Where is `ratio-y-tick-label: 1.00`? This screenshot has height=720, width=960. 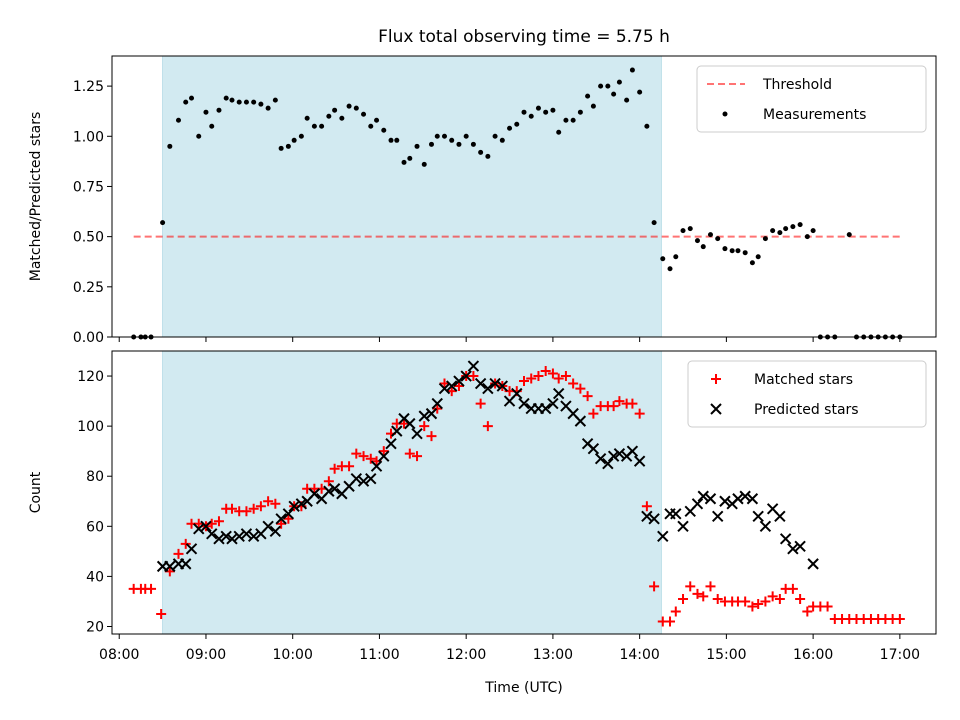 ratio-y-tick-label: 1.00 is located at coordinates (88, 137).